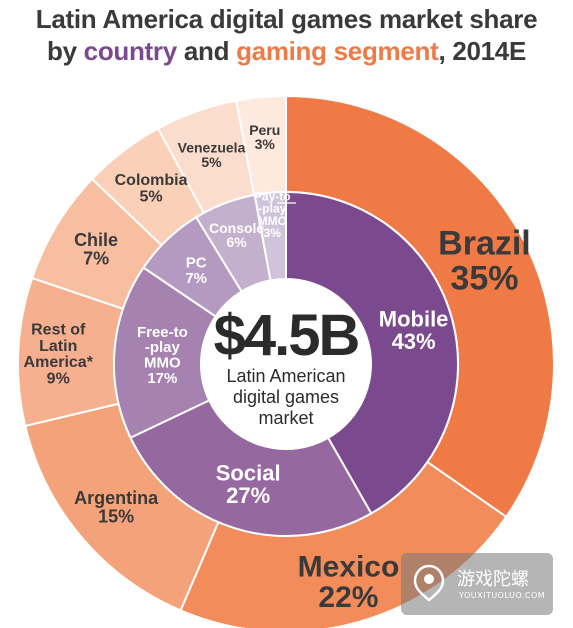  I want to click on segment-label-line: Mobile, so click(414, 319).